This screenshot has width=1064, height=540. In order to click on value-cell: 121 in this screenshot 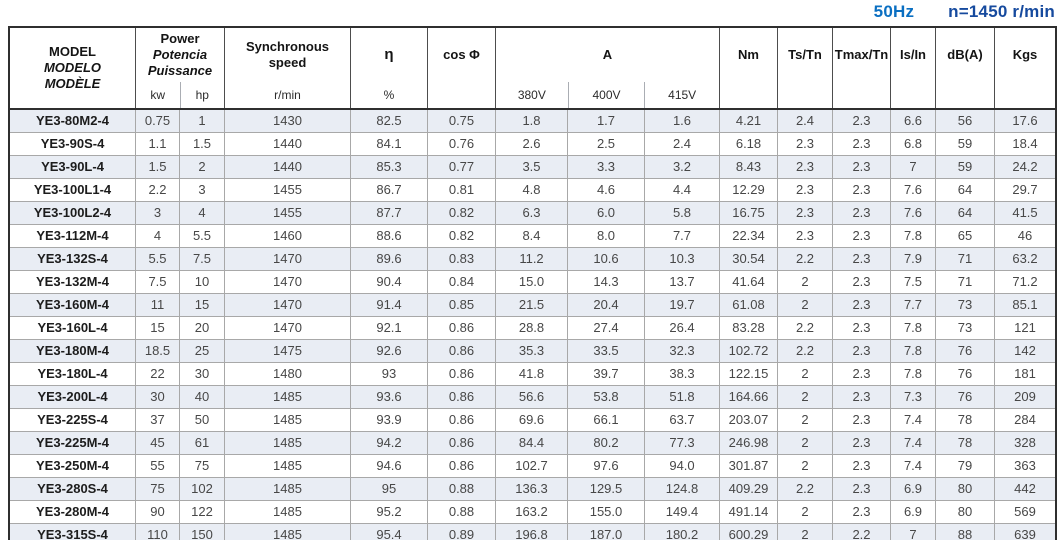, I will do `click(1024, 328)`.